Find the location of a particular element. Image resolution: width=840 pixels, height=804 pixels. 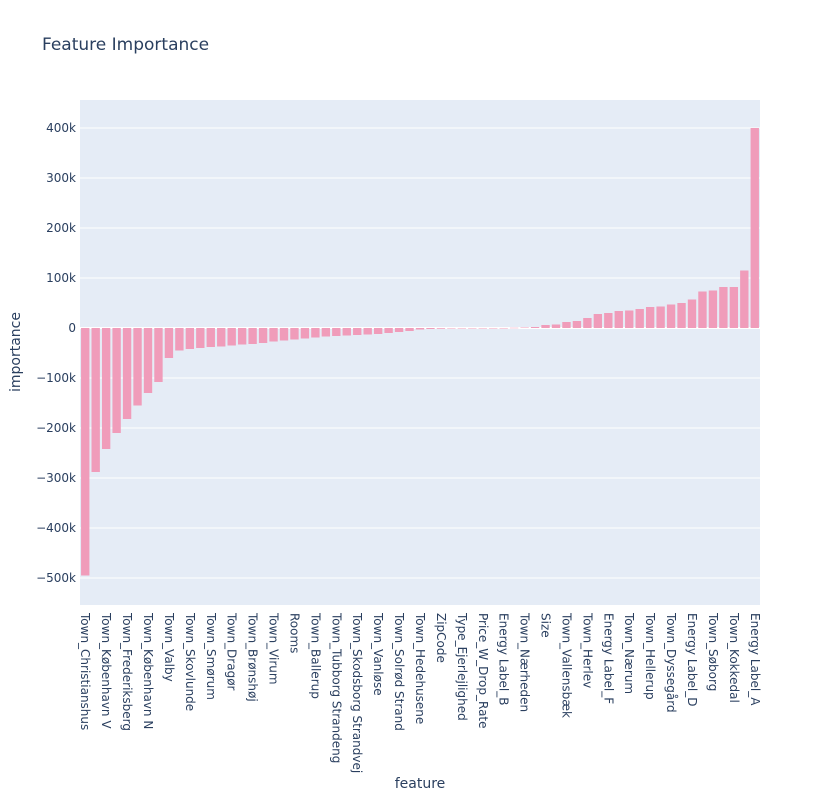

x-tick-label: Town_Vanløse is located at coordinates (378, 654).